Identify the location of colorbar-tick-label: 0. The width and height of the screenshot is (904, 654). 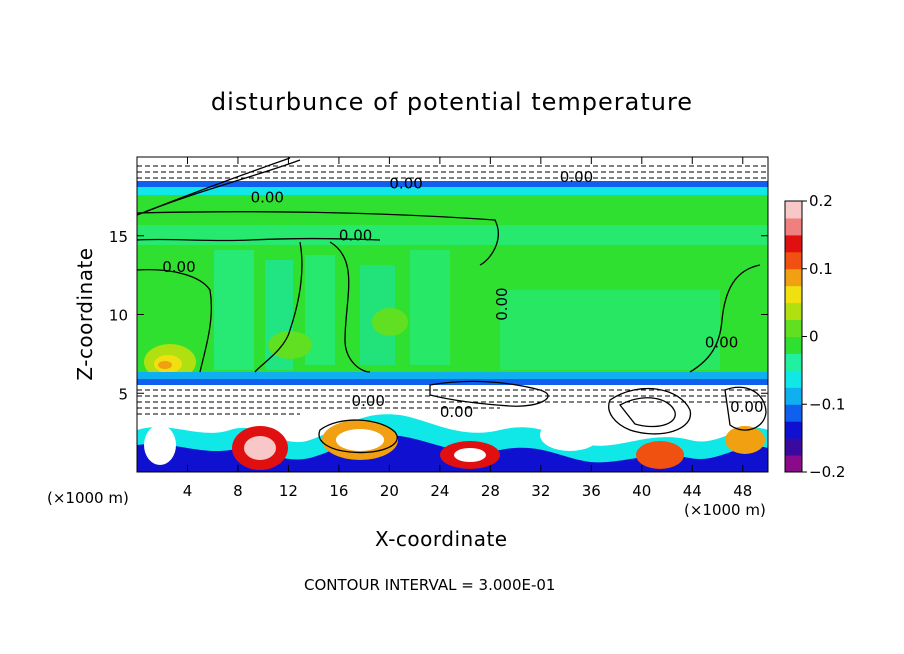
(814, 337).